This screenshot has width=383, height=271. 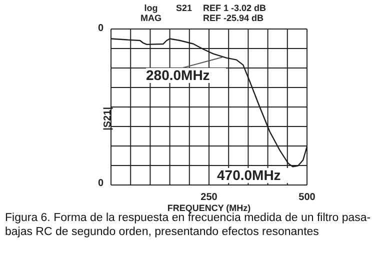 I want to click on annotation: 470.0MHz, so click(x=249, y=175).